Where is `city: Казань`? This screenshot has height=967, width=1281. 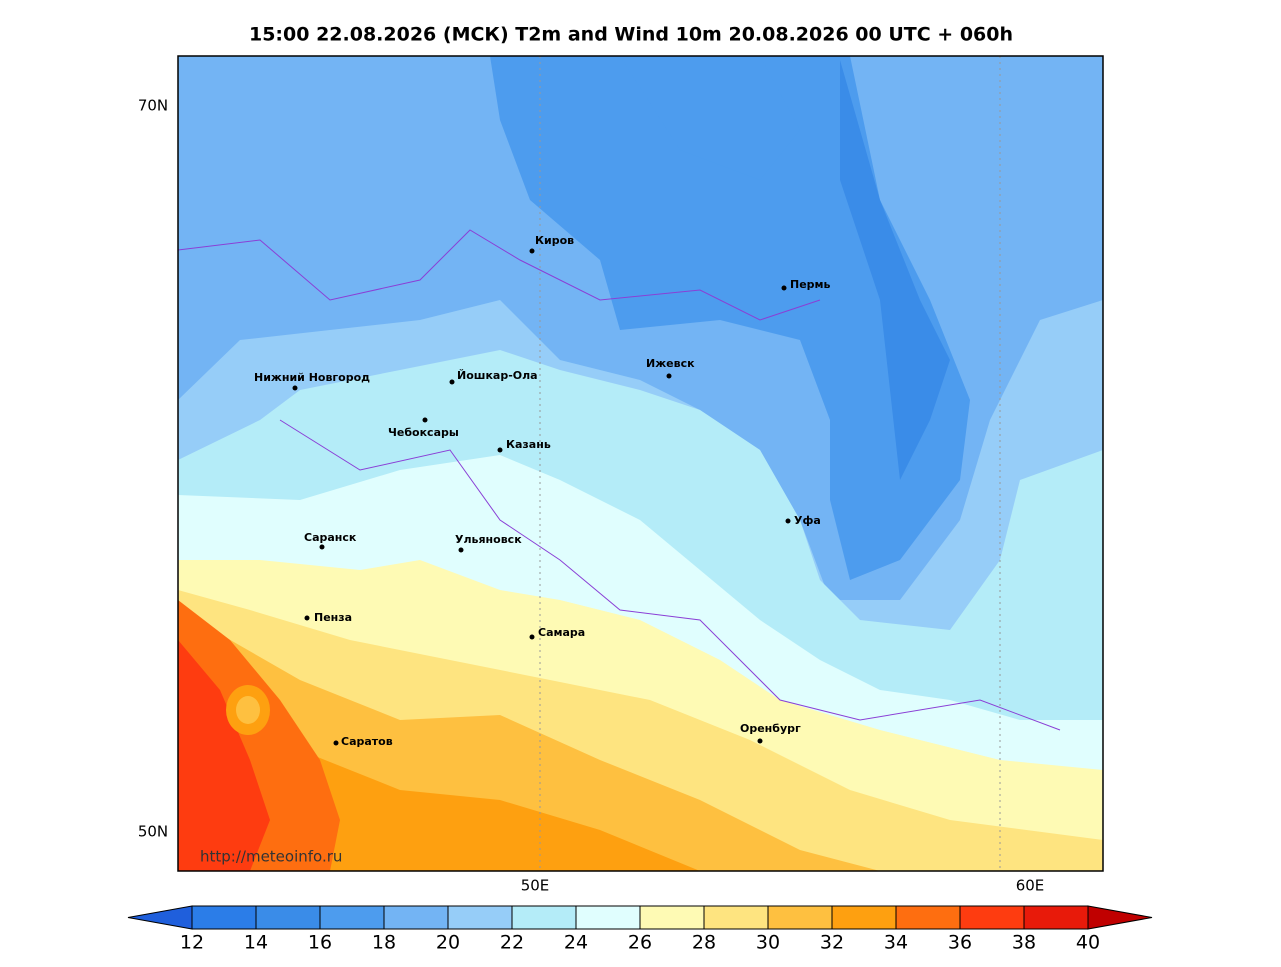
city: Казань is located at coordinates (524, 445).